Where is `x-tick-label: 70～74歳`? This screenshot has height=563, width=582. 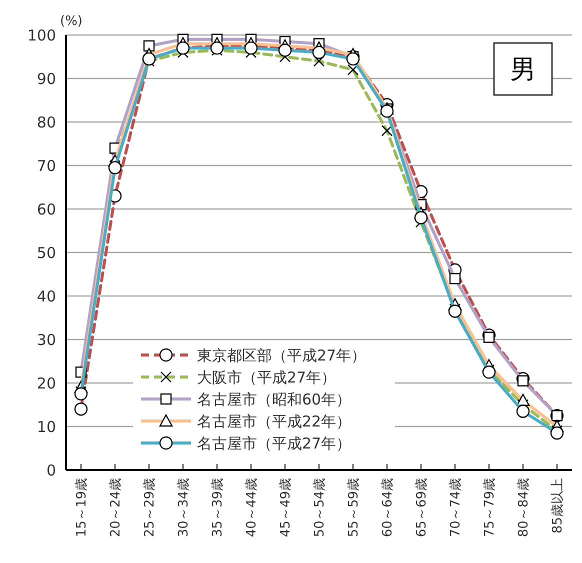 x-tick-label: 70～74歳 is located at coordinates (456, 508).